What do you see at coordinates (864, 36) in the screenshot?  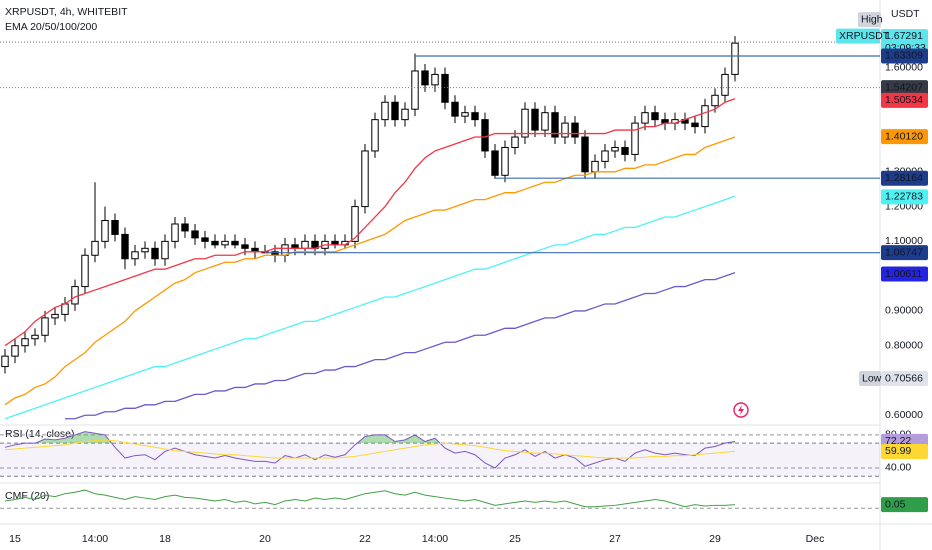 I see `symbol-tag-label: XRPUSDT` at bounding box center [864, 36].